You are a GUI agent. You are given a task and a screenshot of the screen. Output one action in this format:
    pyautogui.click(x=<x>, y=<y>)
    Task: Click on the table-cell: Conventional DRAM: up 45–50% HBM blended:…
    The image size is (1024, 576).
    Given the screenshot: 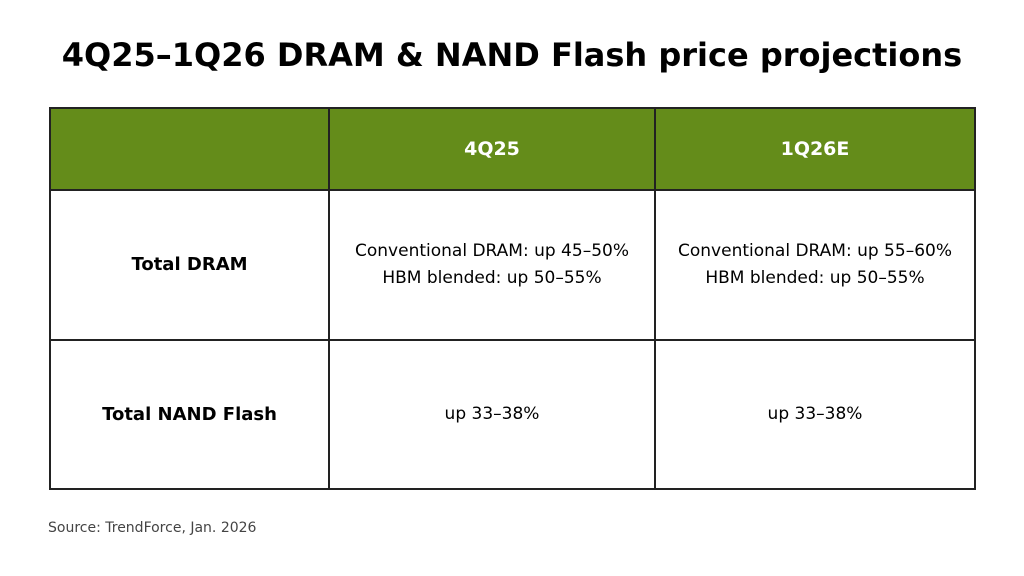 What is the action you would take?
    pyautogui.click(x=492, y=265)
    